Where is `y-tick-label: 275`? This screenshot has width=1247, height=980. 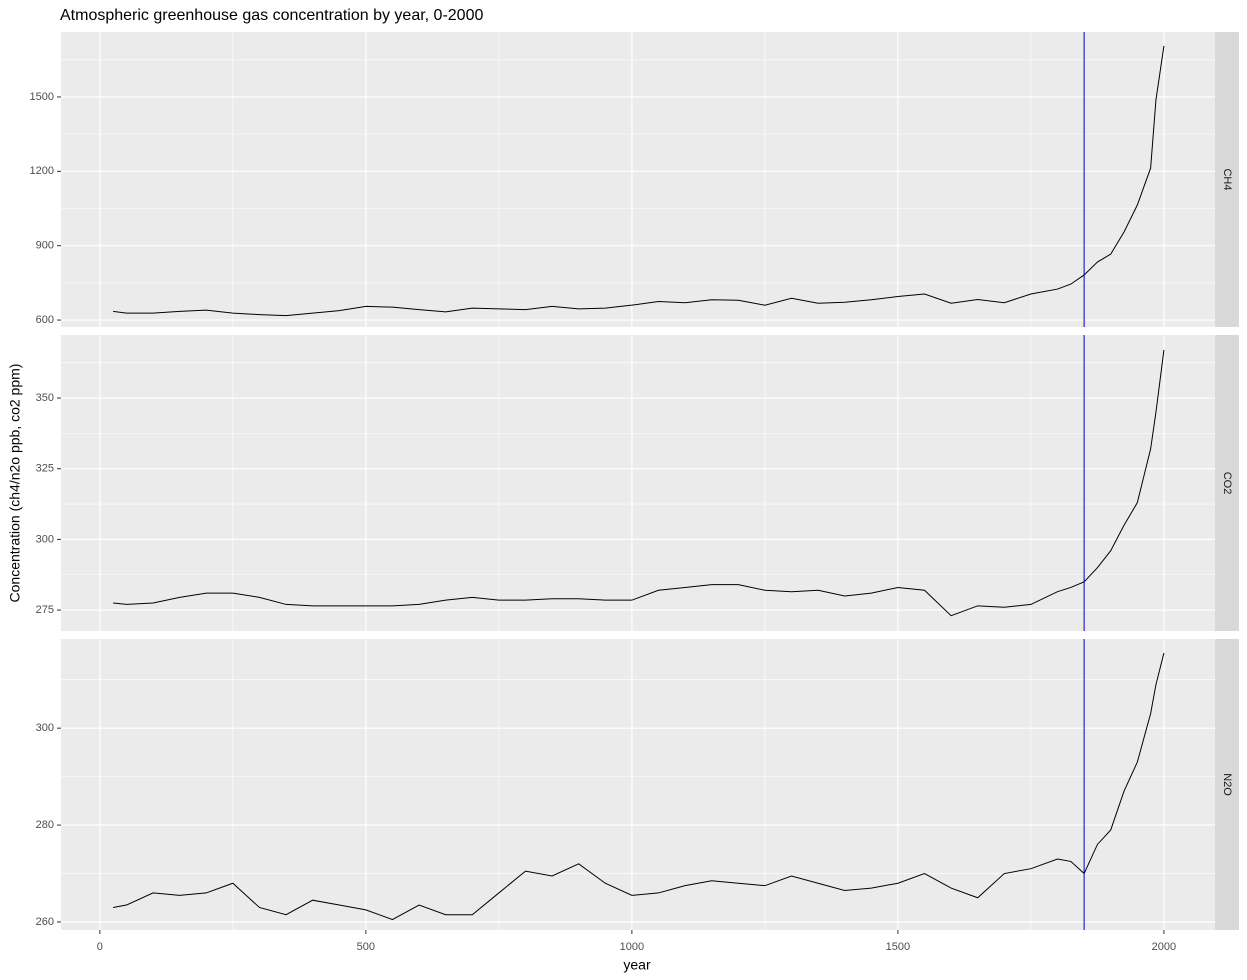
y-tick-label: 275 is located at coordinates (45, 610).